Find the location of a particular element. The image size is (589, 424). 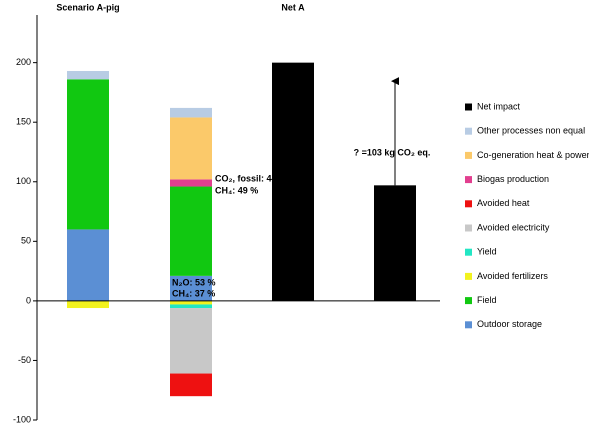

legend-label: Biogas production is located at coordinates (513, 179).